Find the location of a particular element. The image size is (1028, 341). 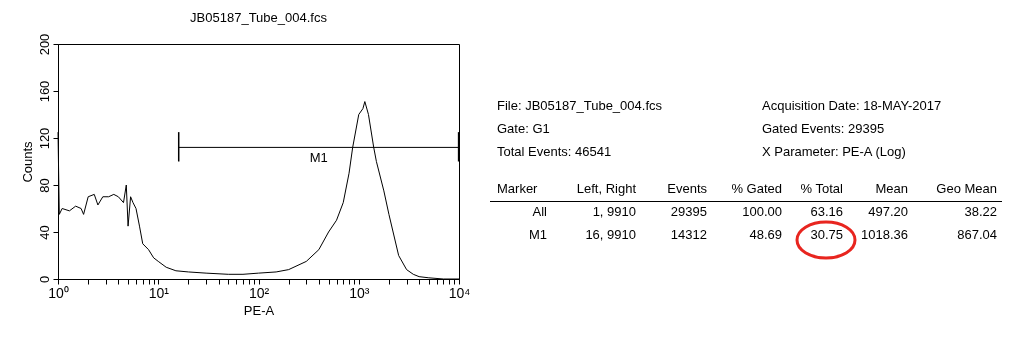

text: 16, 9910 is located at coordinates (610, 234).